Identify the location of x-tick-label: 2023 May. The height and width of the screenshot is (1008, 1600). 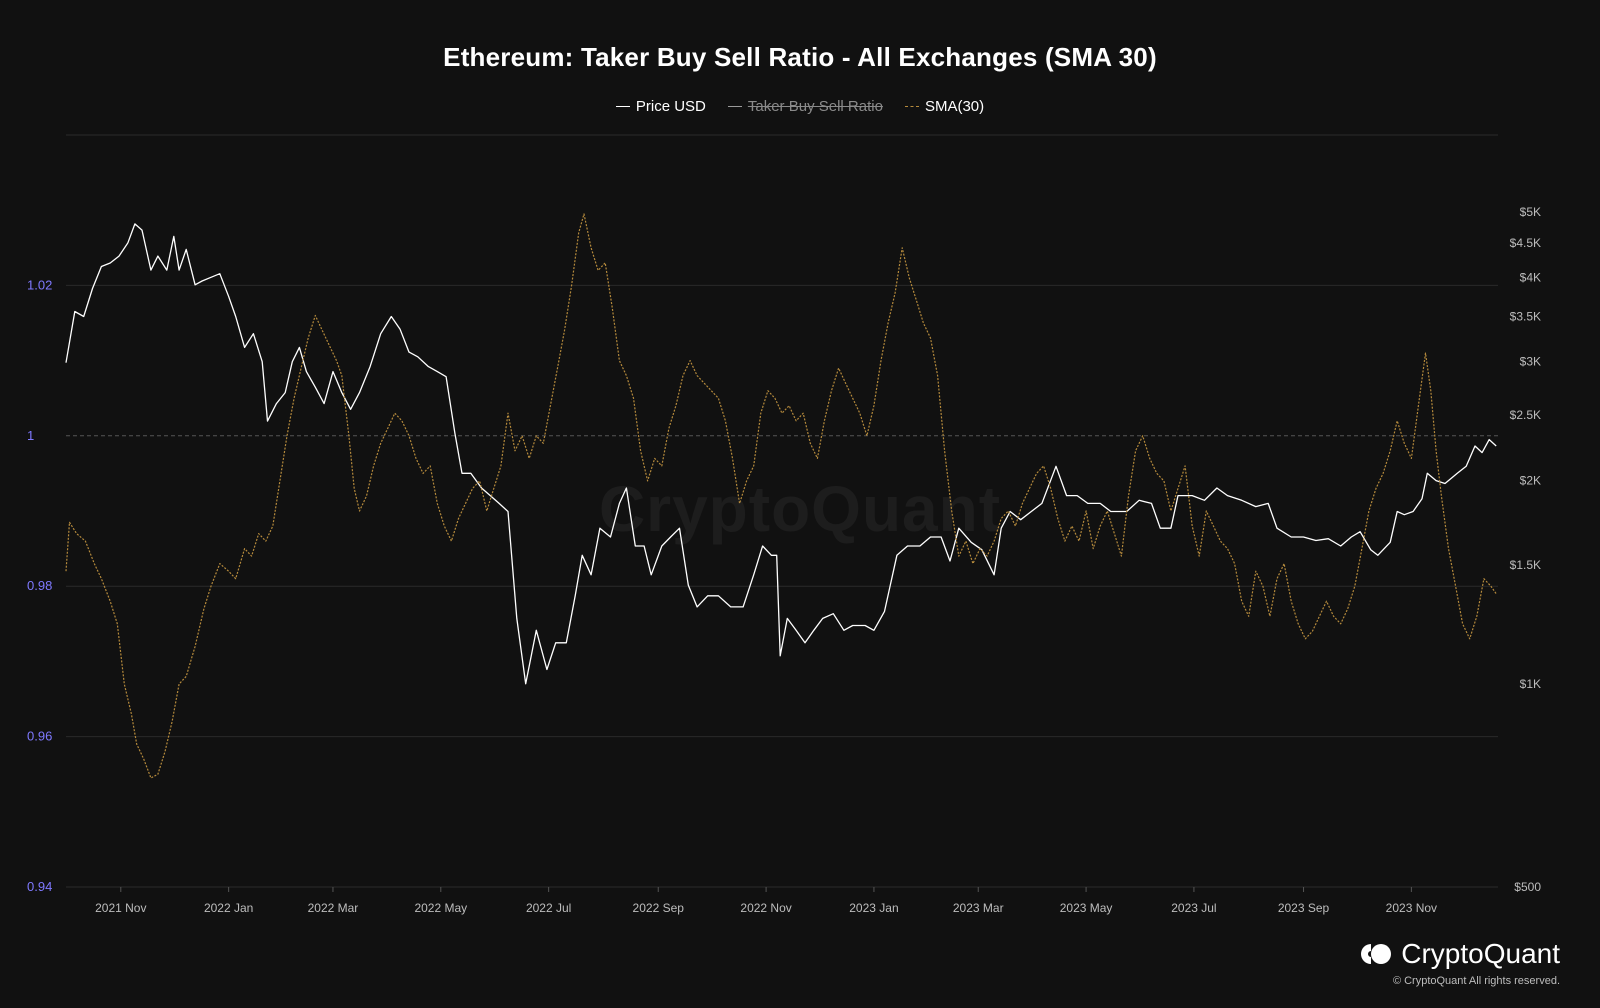
(1086, 908).